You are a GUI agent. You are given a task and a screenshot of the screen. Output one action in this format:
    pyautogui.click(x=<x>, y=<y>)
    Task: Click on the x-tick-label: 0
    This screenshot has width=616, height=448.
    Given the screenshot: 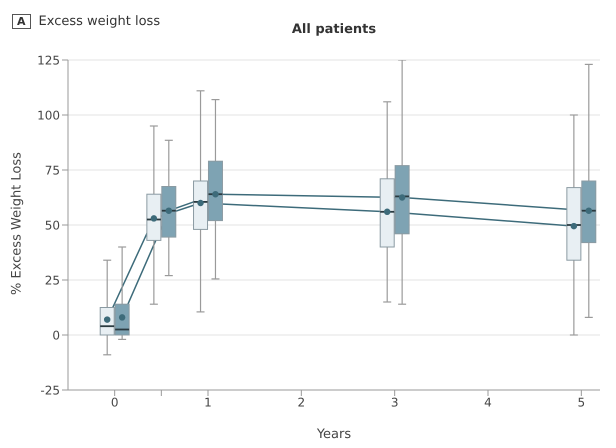 What is the action you would take?
    pyautogui.click(x=114, y=403)
    